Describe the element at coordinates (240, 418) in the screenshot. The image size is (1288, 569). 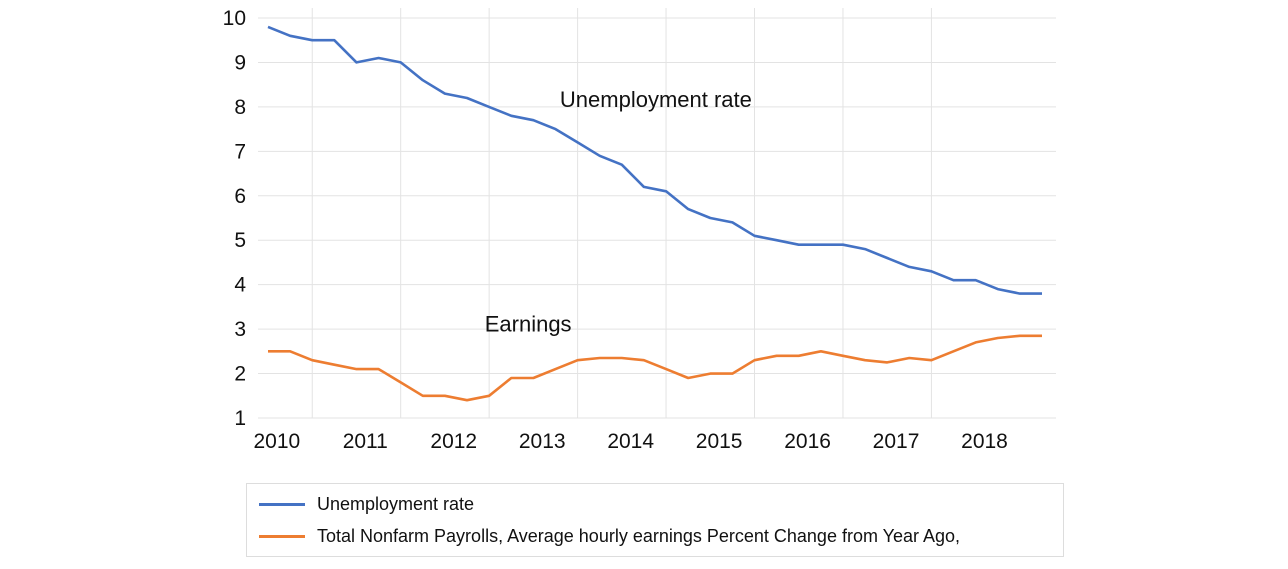
I see `y-tick-label: 1` at that location.